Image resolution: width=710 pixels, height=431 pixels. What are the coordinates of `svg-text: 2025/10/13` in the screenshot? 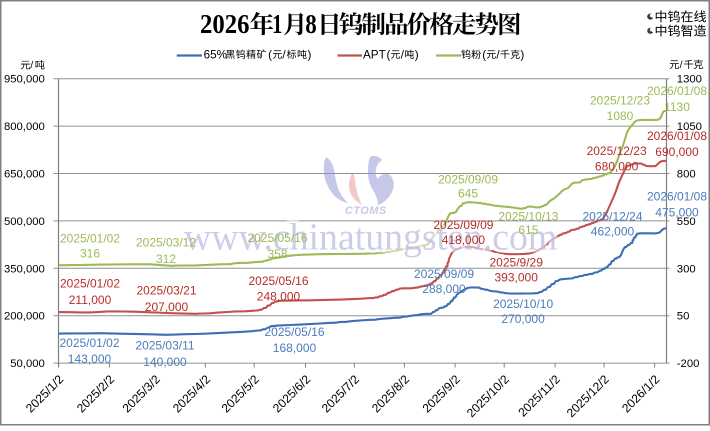 It's located at (528, 216).